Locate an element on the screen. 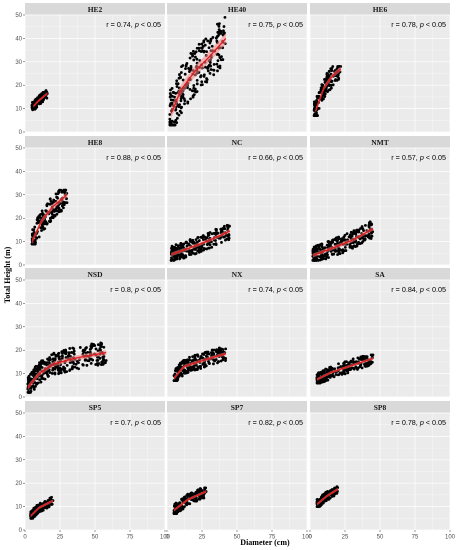  y-tick-label: 30 is located at coordinates (18, 196).